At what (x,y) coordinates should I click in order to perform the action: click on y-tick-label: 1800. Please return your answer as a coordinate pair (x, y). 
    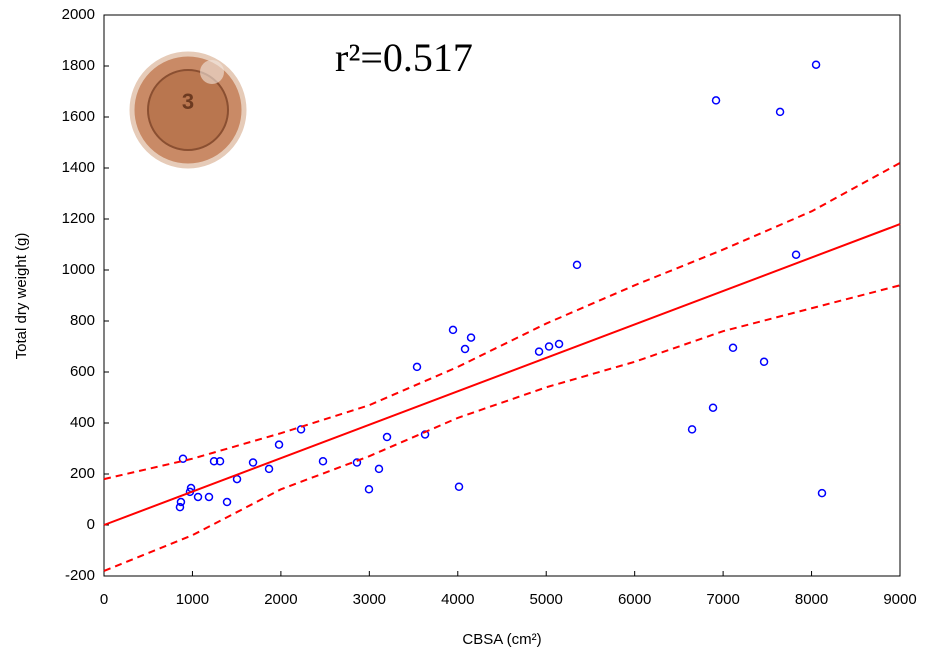
    Looking at the image, I should click on (78, 65).